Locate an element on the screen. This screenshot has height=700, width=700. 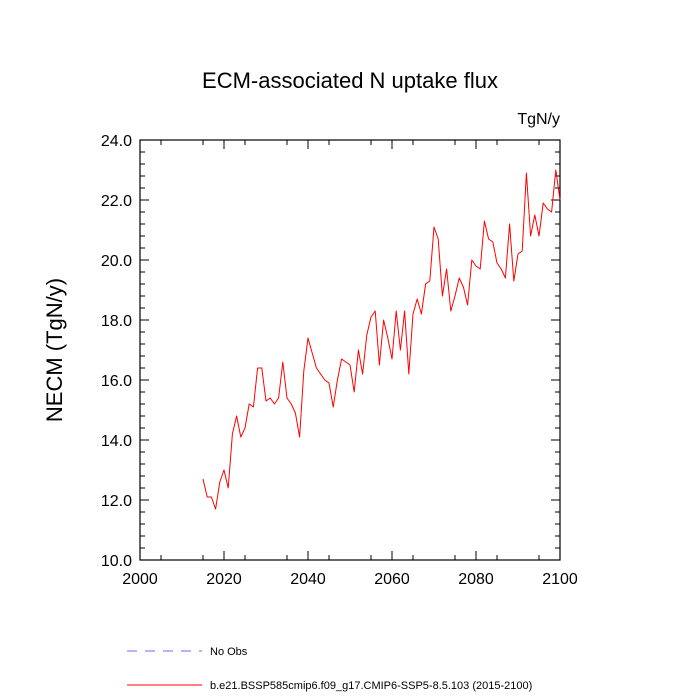
y-tick-label: 20.0 is located at coordinates (116, 261).